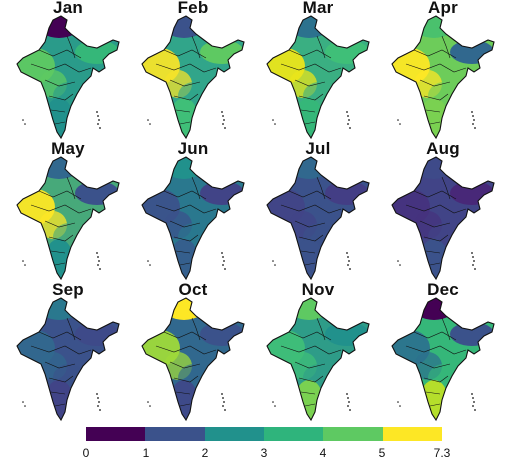 Image resolution: width=505 pixels, height=466 pixels. I want to click on map-panel-apr: Apr, so click(442, 73).